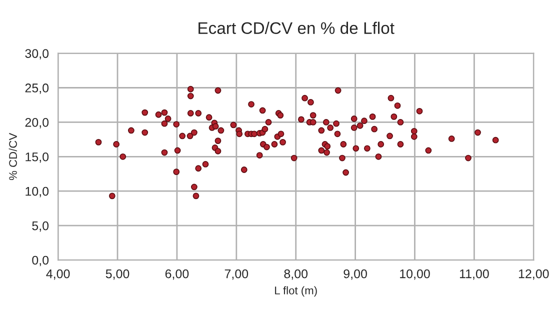 Image resolution: width=553 pixels, height=323 pixels. What do you see at coordinates (296, 274) in the screenshot?
I see `x-tick-label: 8,00` at bounding box center [296, 274].